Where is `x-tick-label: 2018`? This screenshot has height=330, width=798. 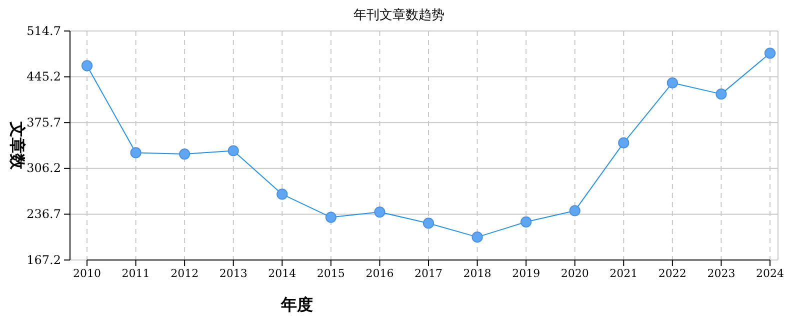 x-tick-label: 2018 is located at coordinates (477, 273).